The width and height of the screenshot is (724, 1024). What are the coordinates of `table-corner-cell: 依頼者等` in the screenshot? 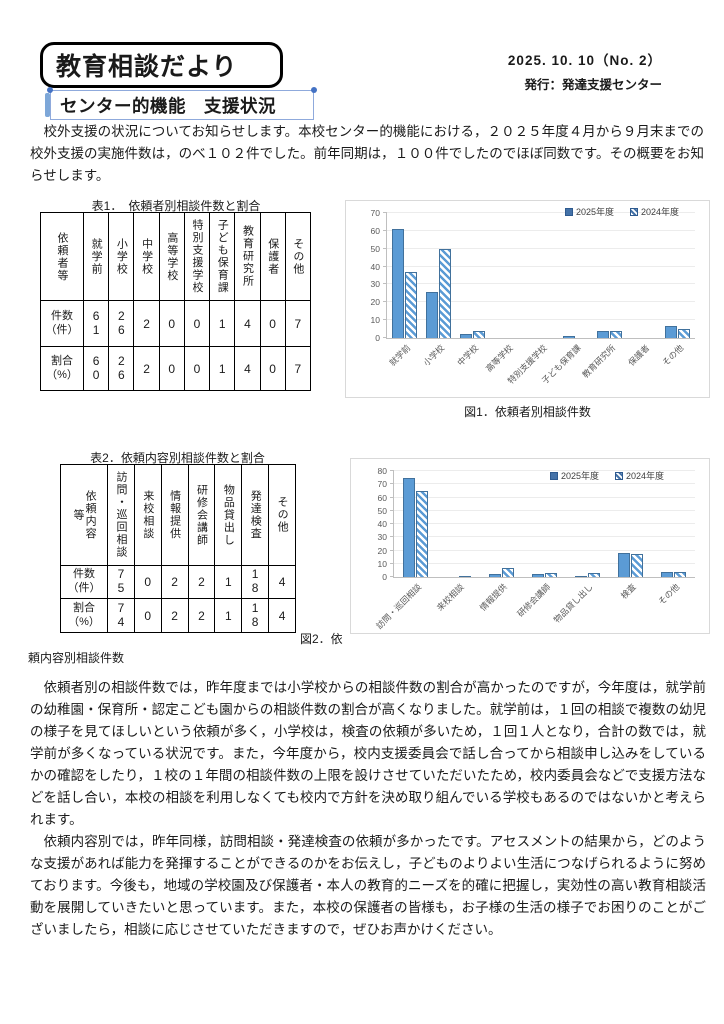 It's located at (62, 256).